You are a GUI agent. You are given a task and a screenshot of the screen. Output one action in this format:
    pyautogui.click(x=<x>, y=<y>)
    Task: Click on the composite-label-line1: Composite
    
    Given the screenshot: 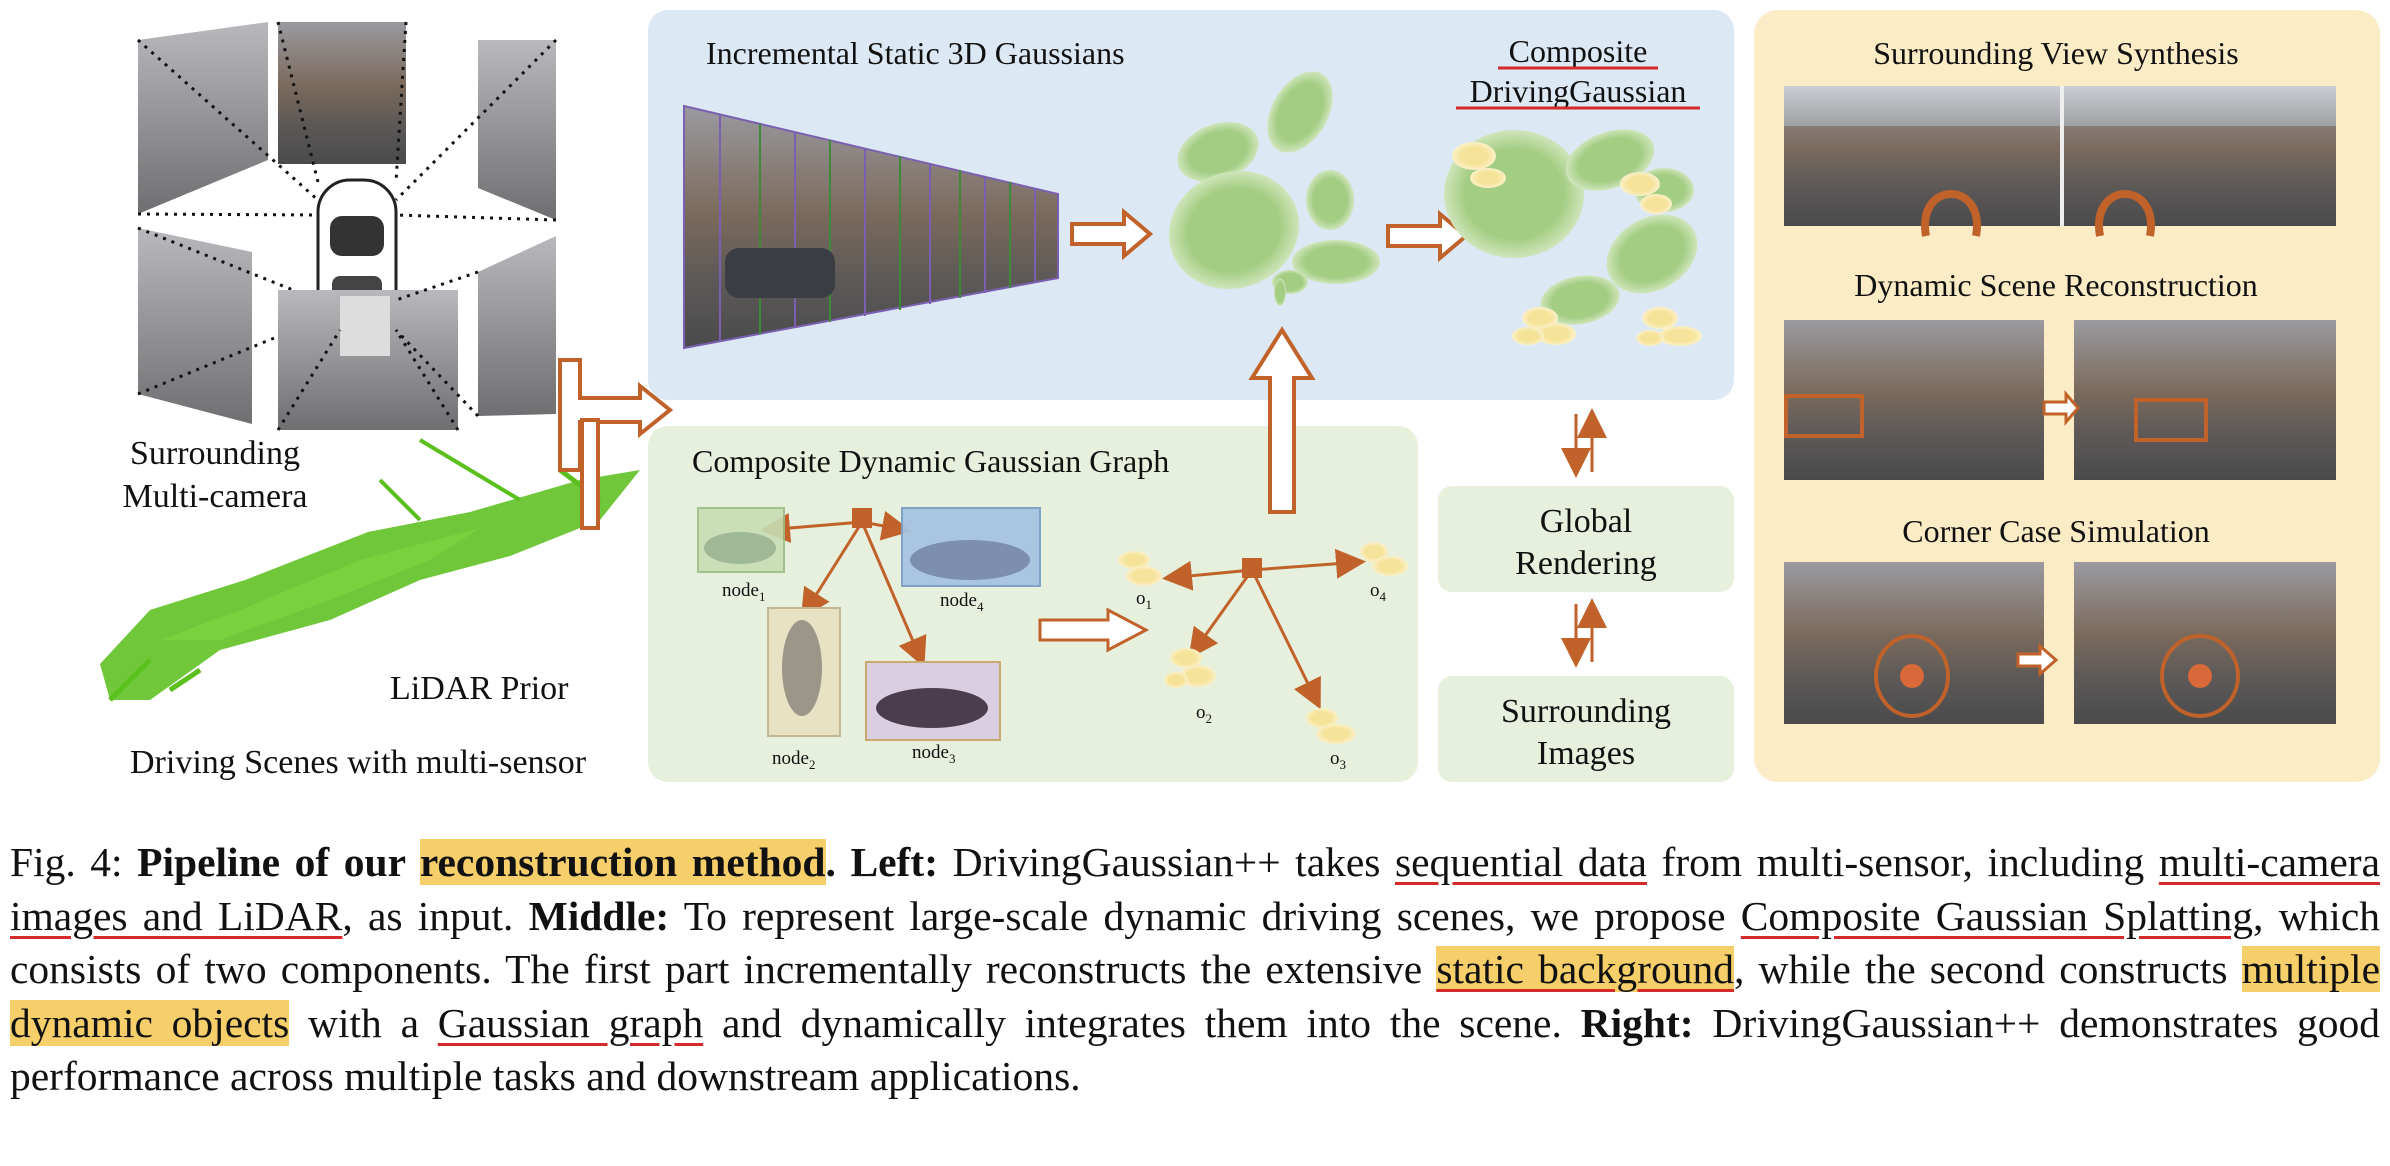 What is the action you would take?
    pyautogui.click(x=1578, y=51)
    